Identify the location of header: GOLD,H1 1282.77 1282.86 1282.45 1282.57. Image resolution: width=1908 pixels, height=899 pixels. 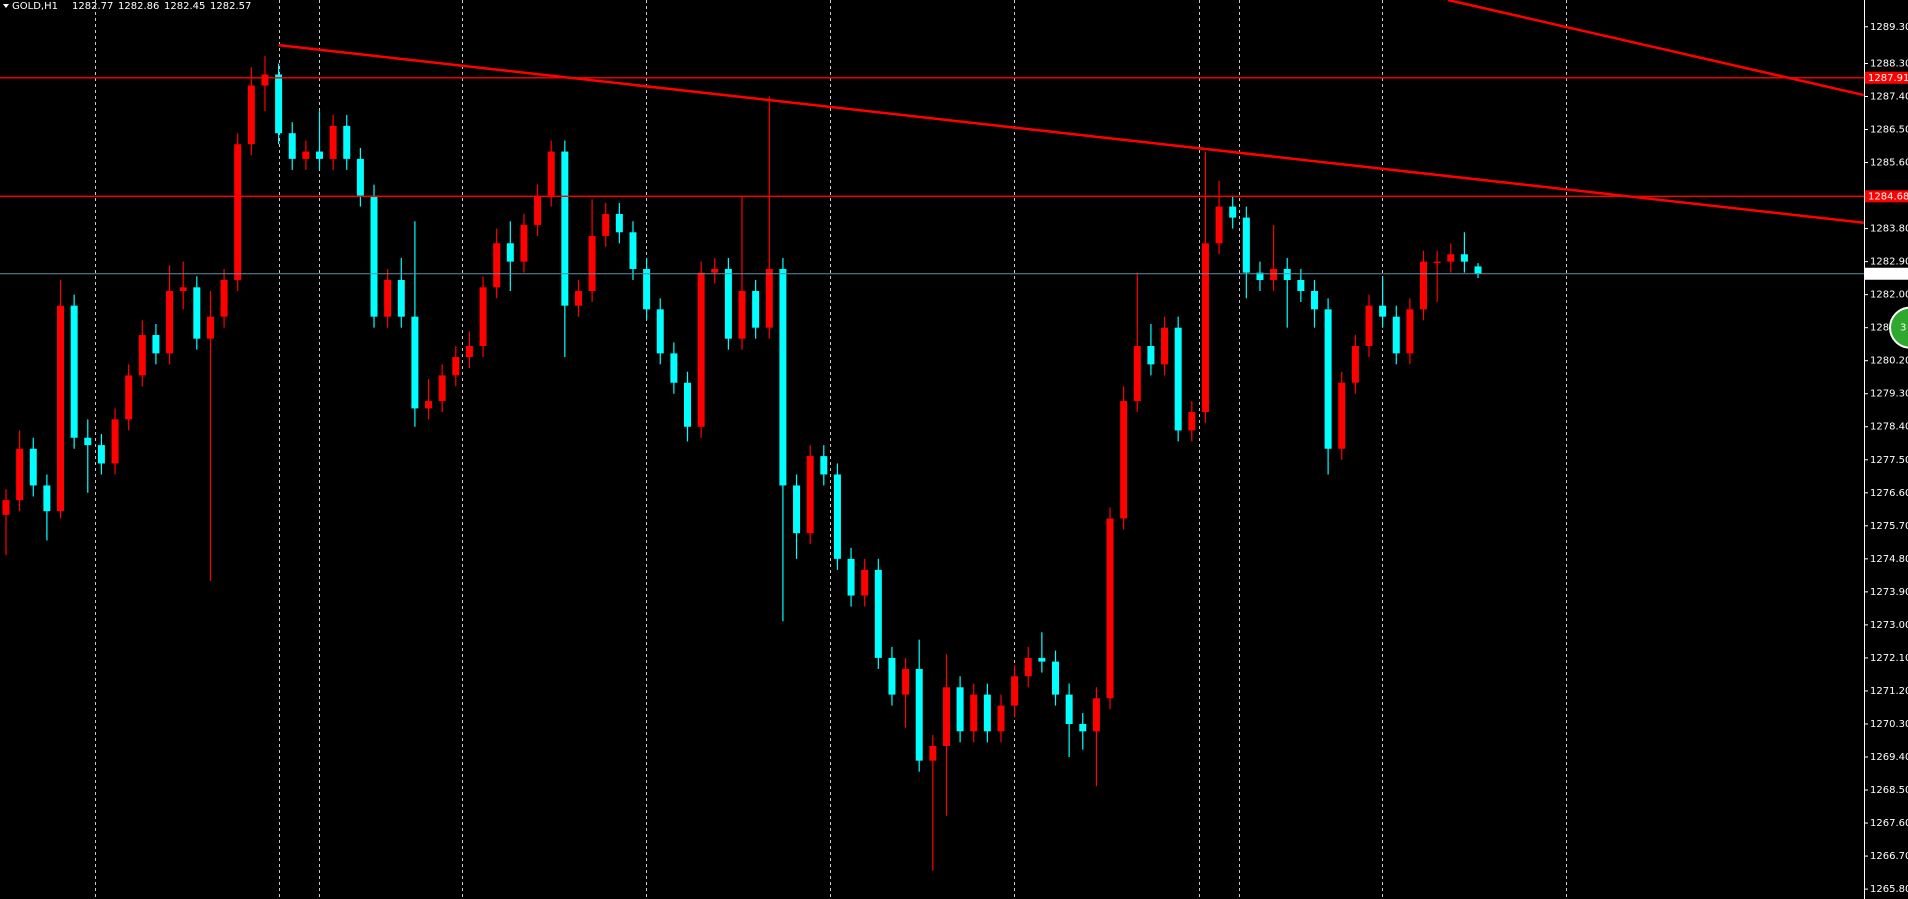
(127, 6).